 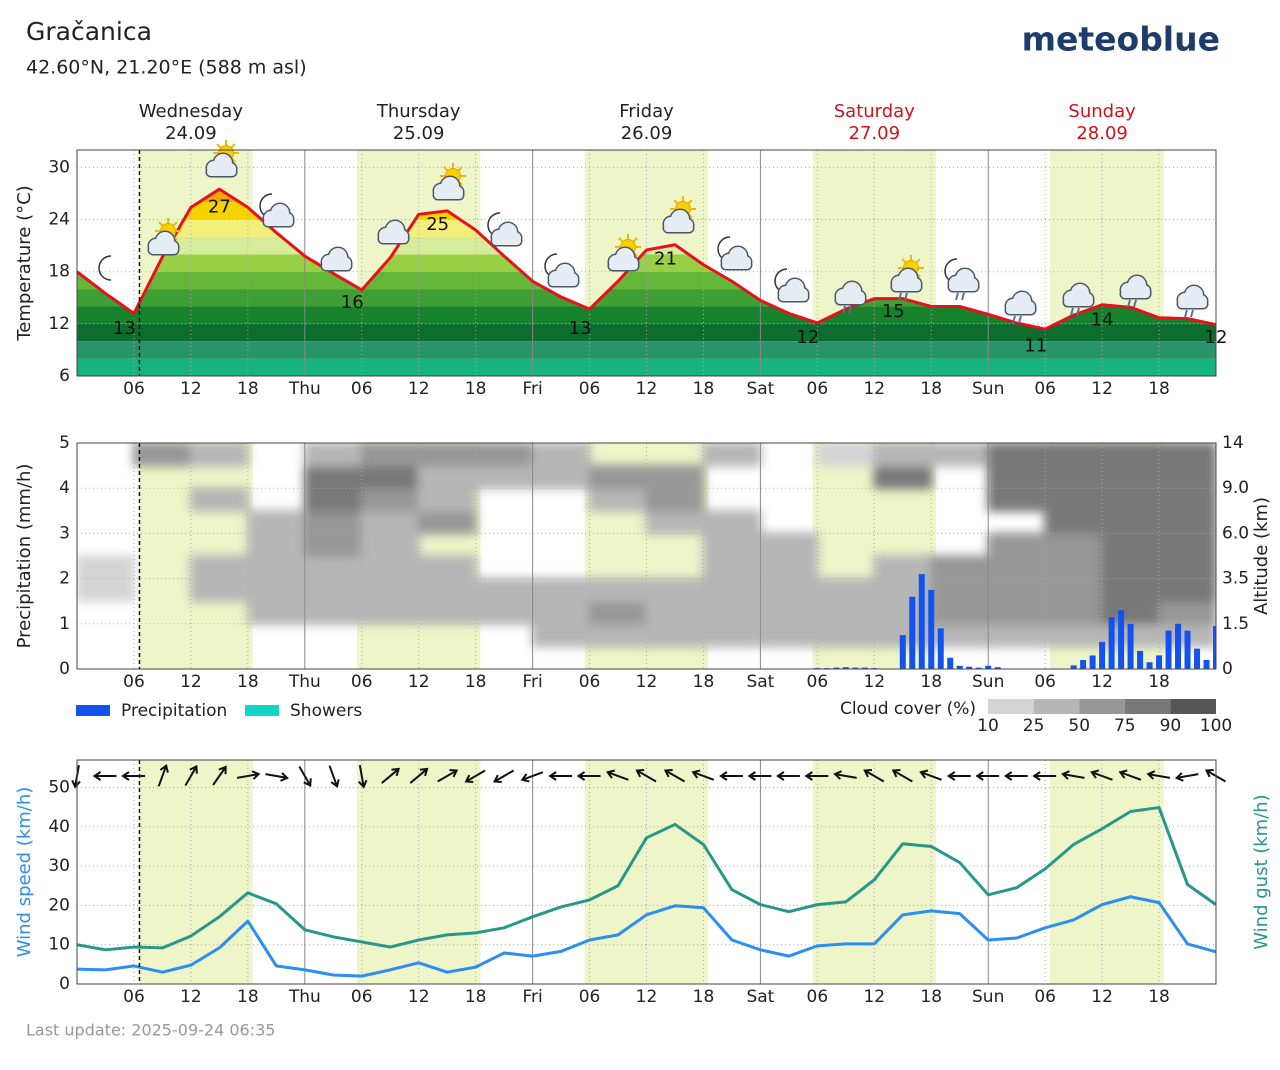 What do you see at coordinates (59, 827) in the screenshot?
I see `y-tick-label: 40` at bounding box center [59, 827].